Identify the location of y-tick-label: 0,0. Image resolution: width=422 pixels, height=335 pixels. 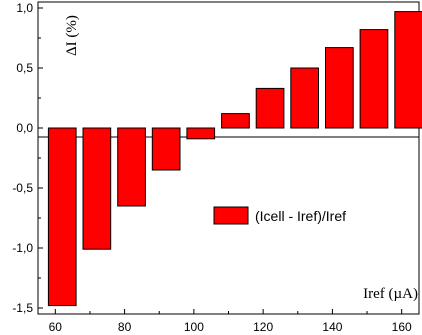
(24, 128).